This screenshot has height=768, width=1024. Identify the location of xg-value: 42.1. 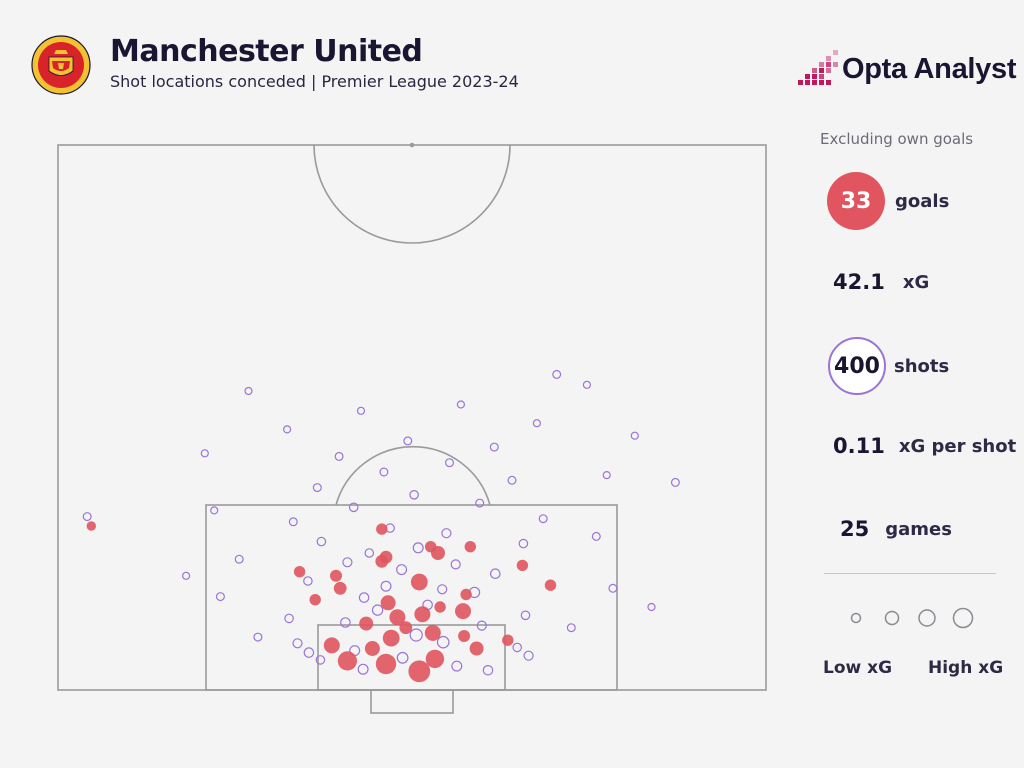
(859, 282).